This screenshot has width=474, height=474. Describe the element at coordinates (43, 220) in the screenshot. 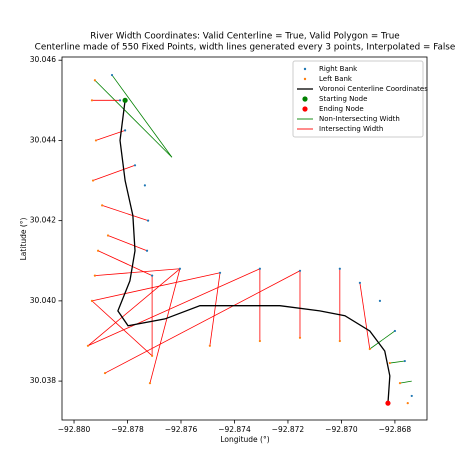

I see `y-tick-label: 30.042` at that location.